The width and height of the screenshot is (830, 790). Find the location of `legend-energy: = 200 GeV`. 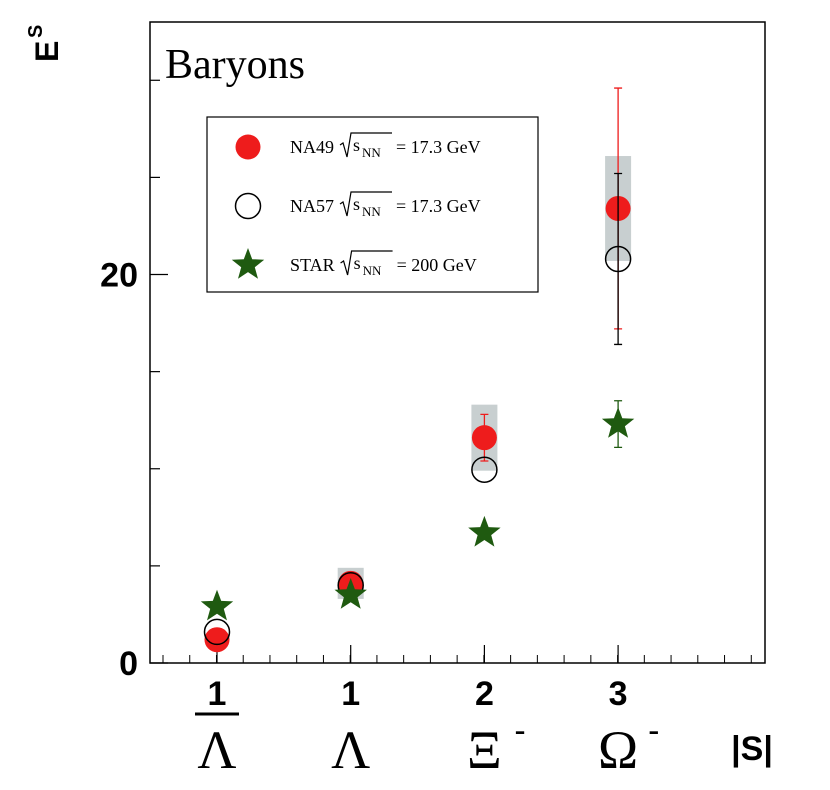

legend-energy: = 200 GeV is located at coordinates (437, 265).